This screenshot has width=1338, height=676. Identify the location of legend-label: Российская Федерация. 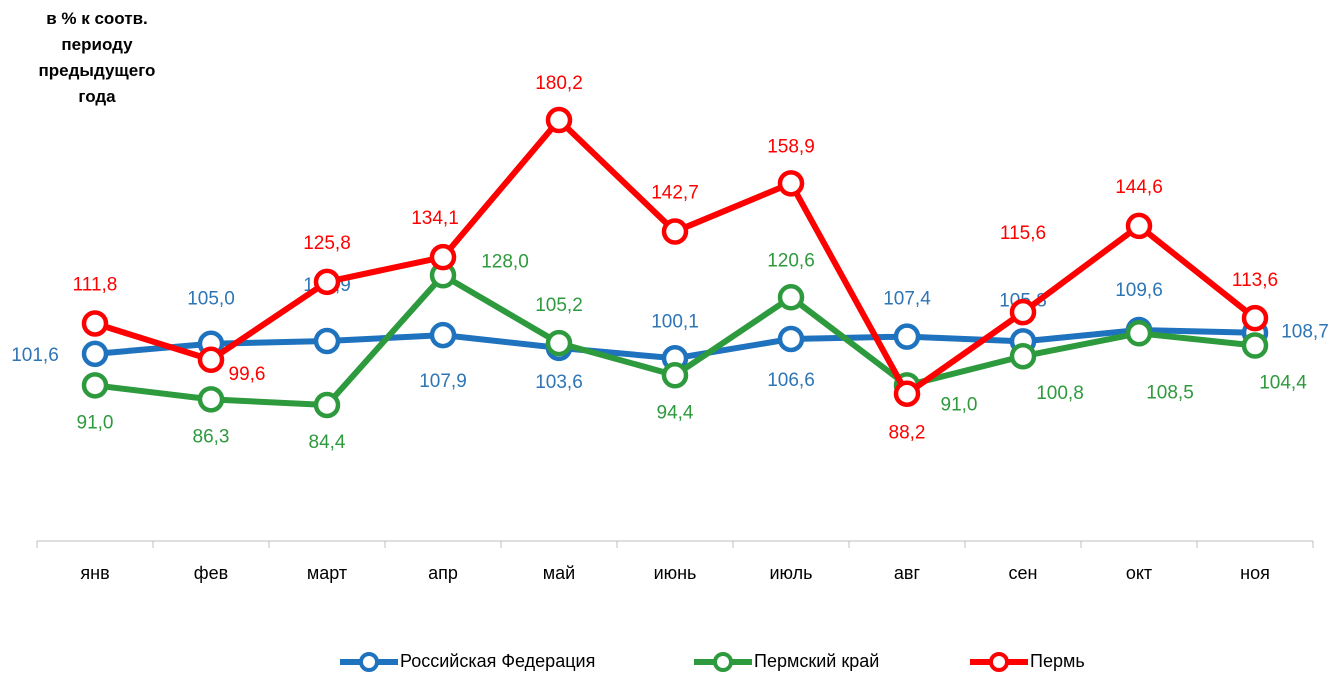
(497, 661).